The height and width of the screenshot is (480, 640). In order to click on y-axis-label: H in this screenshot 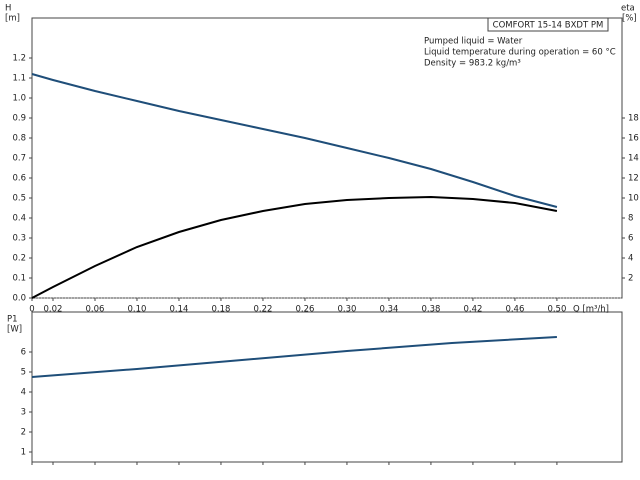, I will do `click(8, 9)`.